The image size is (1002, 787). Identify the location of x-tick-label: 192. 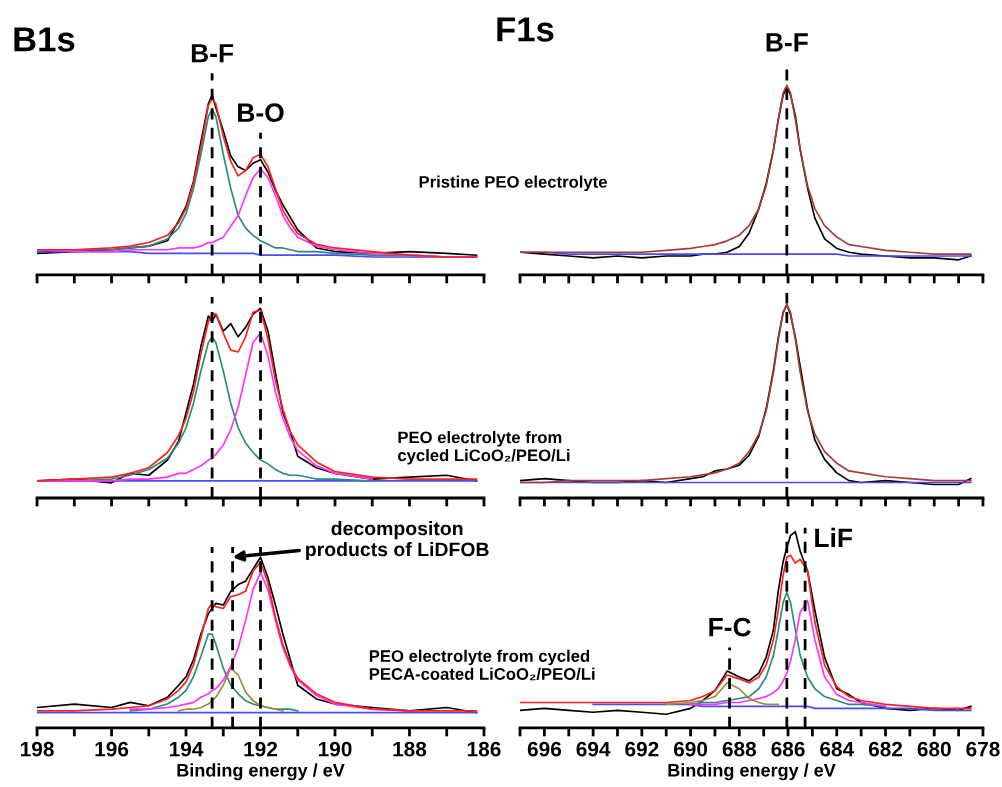
(261, 749).